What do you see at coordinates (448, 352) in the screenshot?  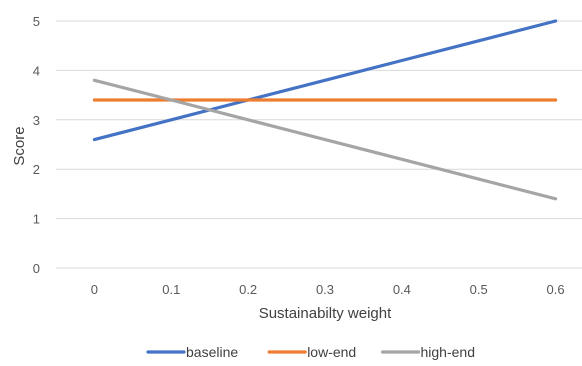 I see `legend-label-high-end: high-end` at bounding box center [448, 352].